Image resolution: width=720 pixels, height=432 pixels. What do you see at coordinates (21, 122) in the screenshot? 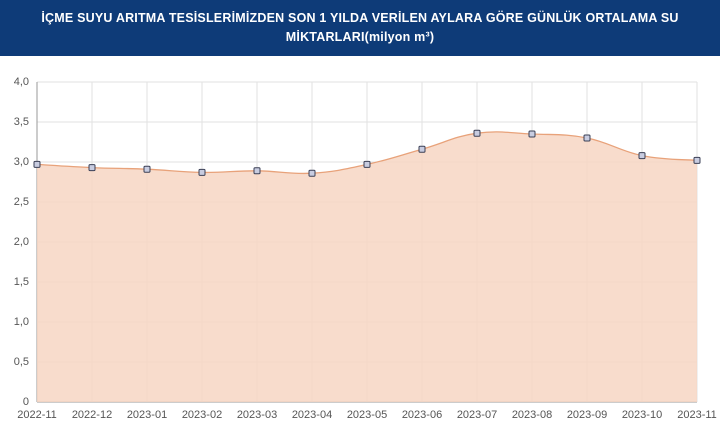
I see `y-tick-label: 3,5` at bounding box center [21, 122].